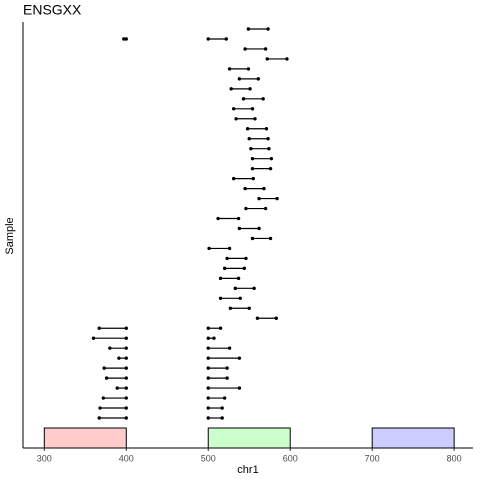 The height and width of the screenshot is (480, 480). Describe the element at coordinates (44, 458) in the screenshot. I see `x-tick-label: 300` at that location.